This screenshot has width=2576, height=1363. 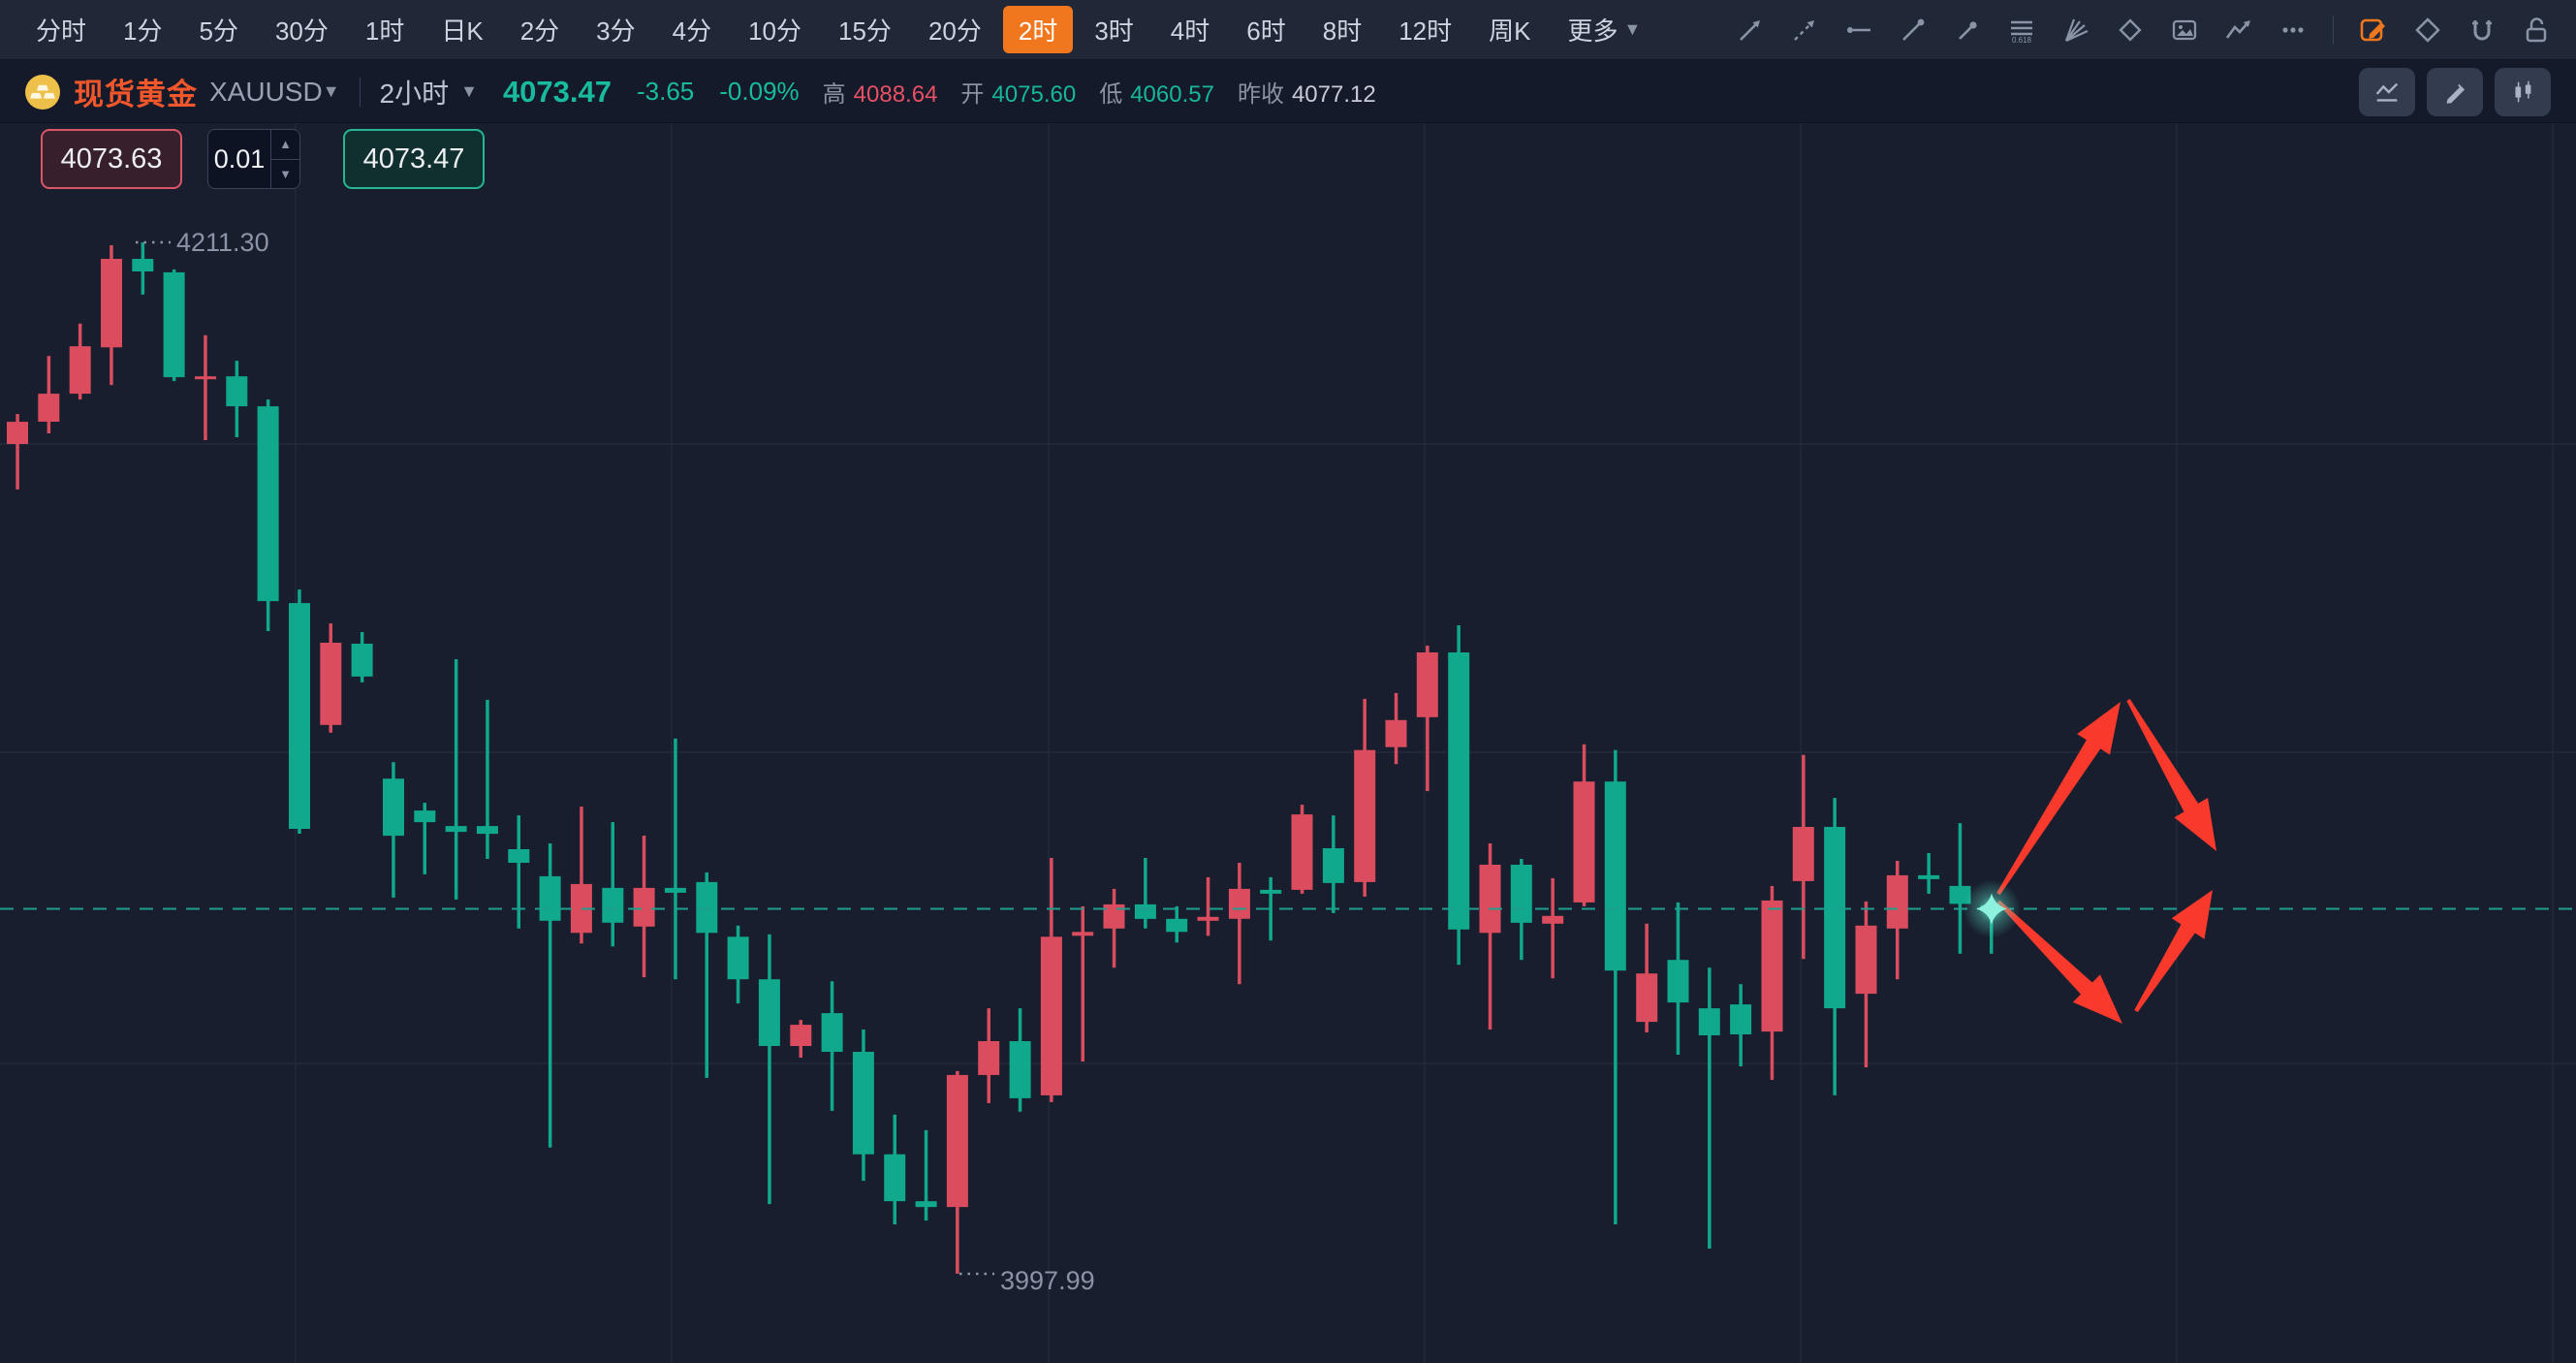 I want to click on timeframe-2时: 2时, so click(x=1038, y=29).